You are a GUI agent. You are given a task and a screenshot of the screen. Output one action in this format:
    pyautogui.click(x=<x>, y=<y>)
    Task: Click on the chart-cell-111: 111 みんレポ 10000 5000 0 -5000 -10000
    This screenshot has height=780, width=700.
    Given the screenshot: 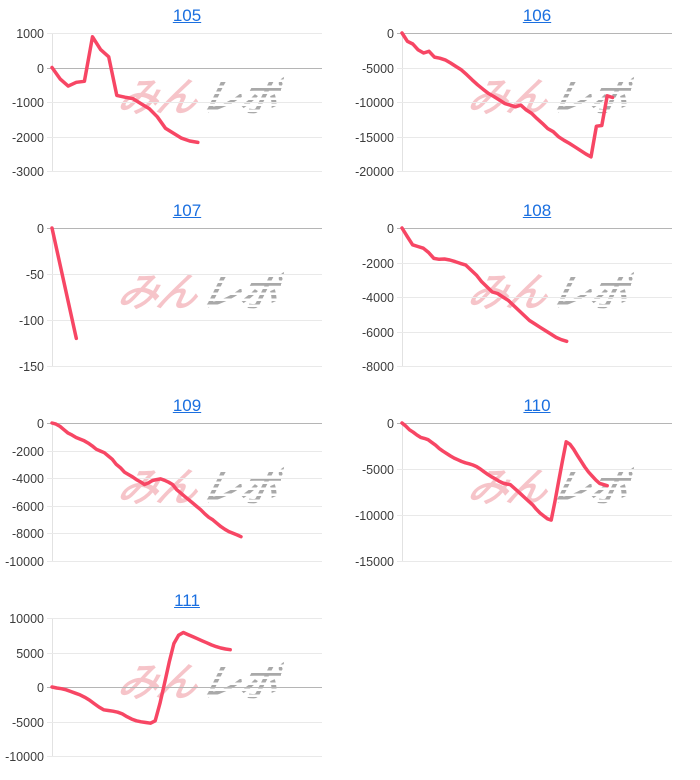 What is the action you would take?
    pyautogui.click(x=175, y=682)
    